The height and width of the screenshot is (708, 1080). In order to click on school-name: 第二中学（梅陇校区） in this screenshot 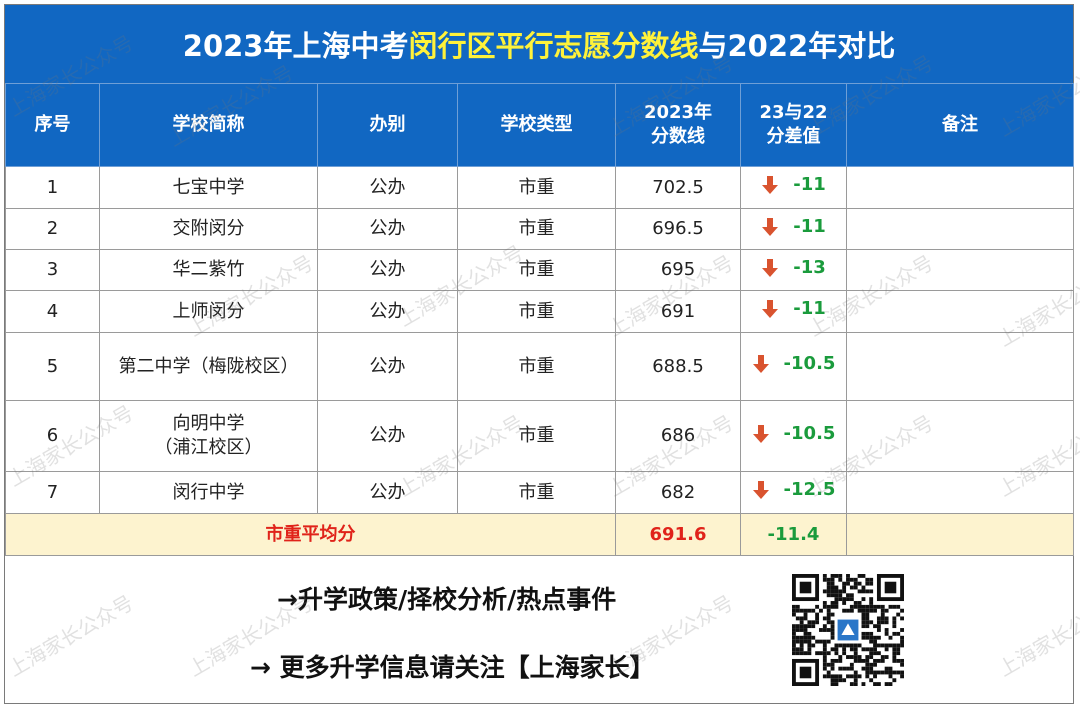, I will do `click(208, 366)`.